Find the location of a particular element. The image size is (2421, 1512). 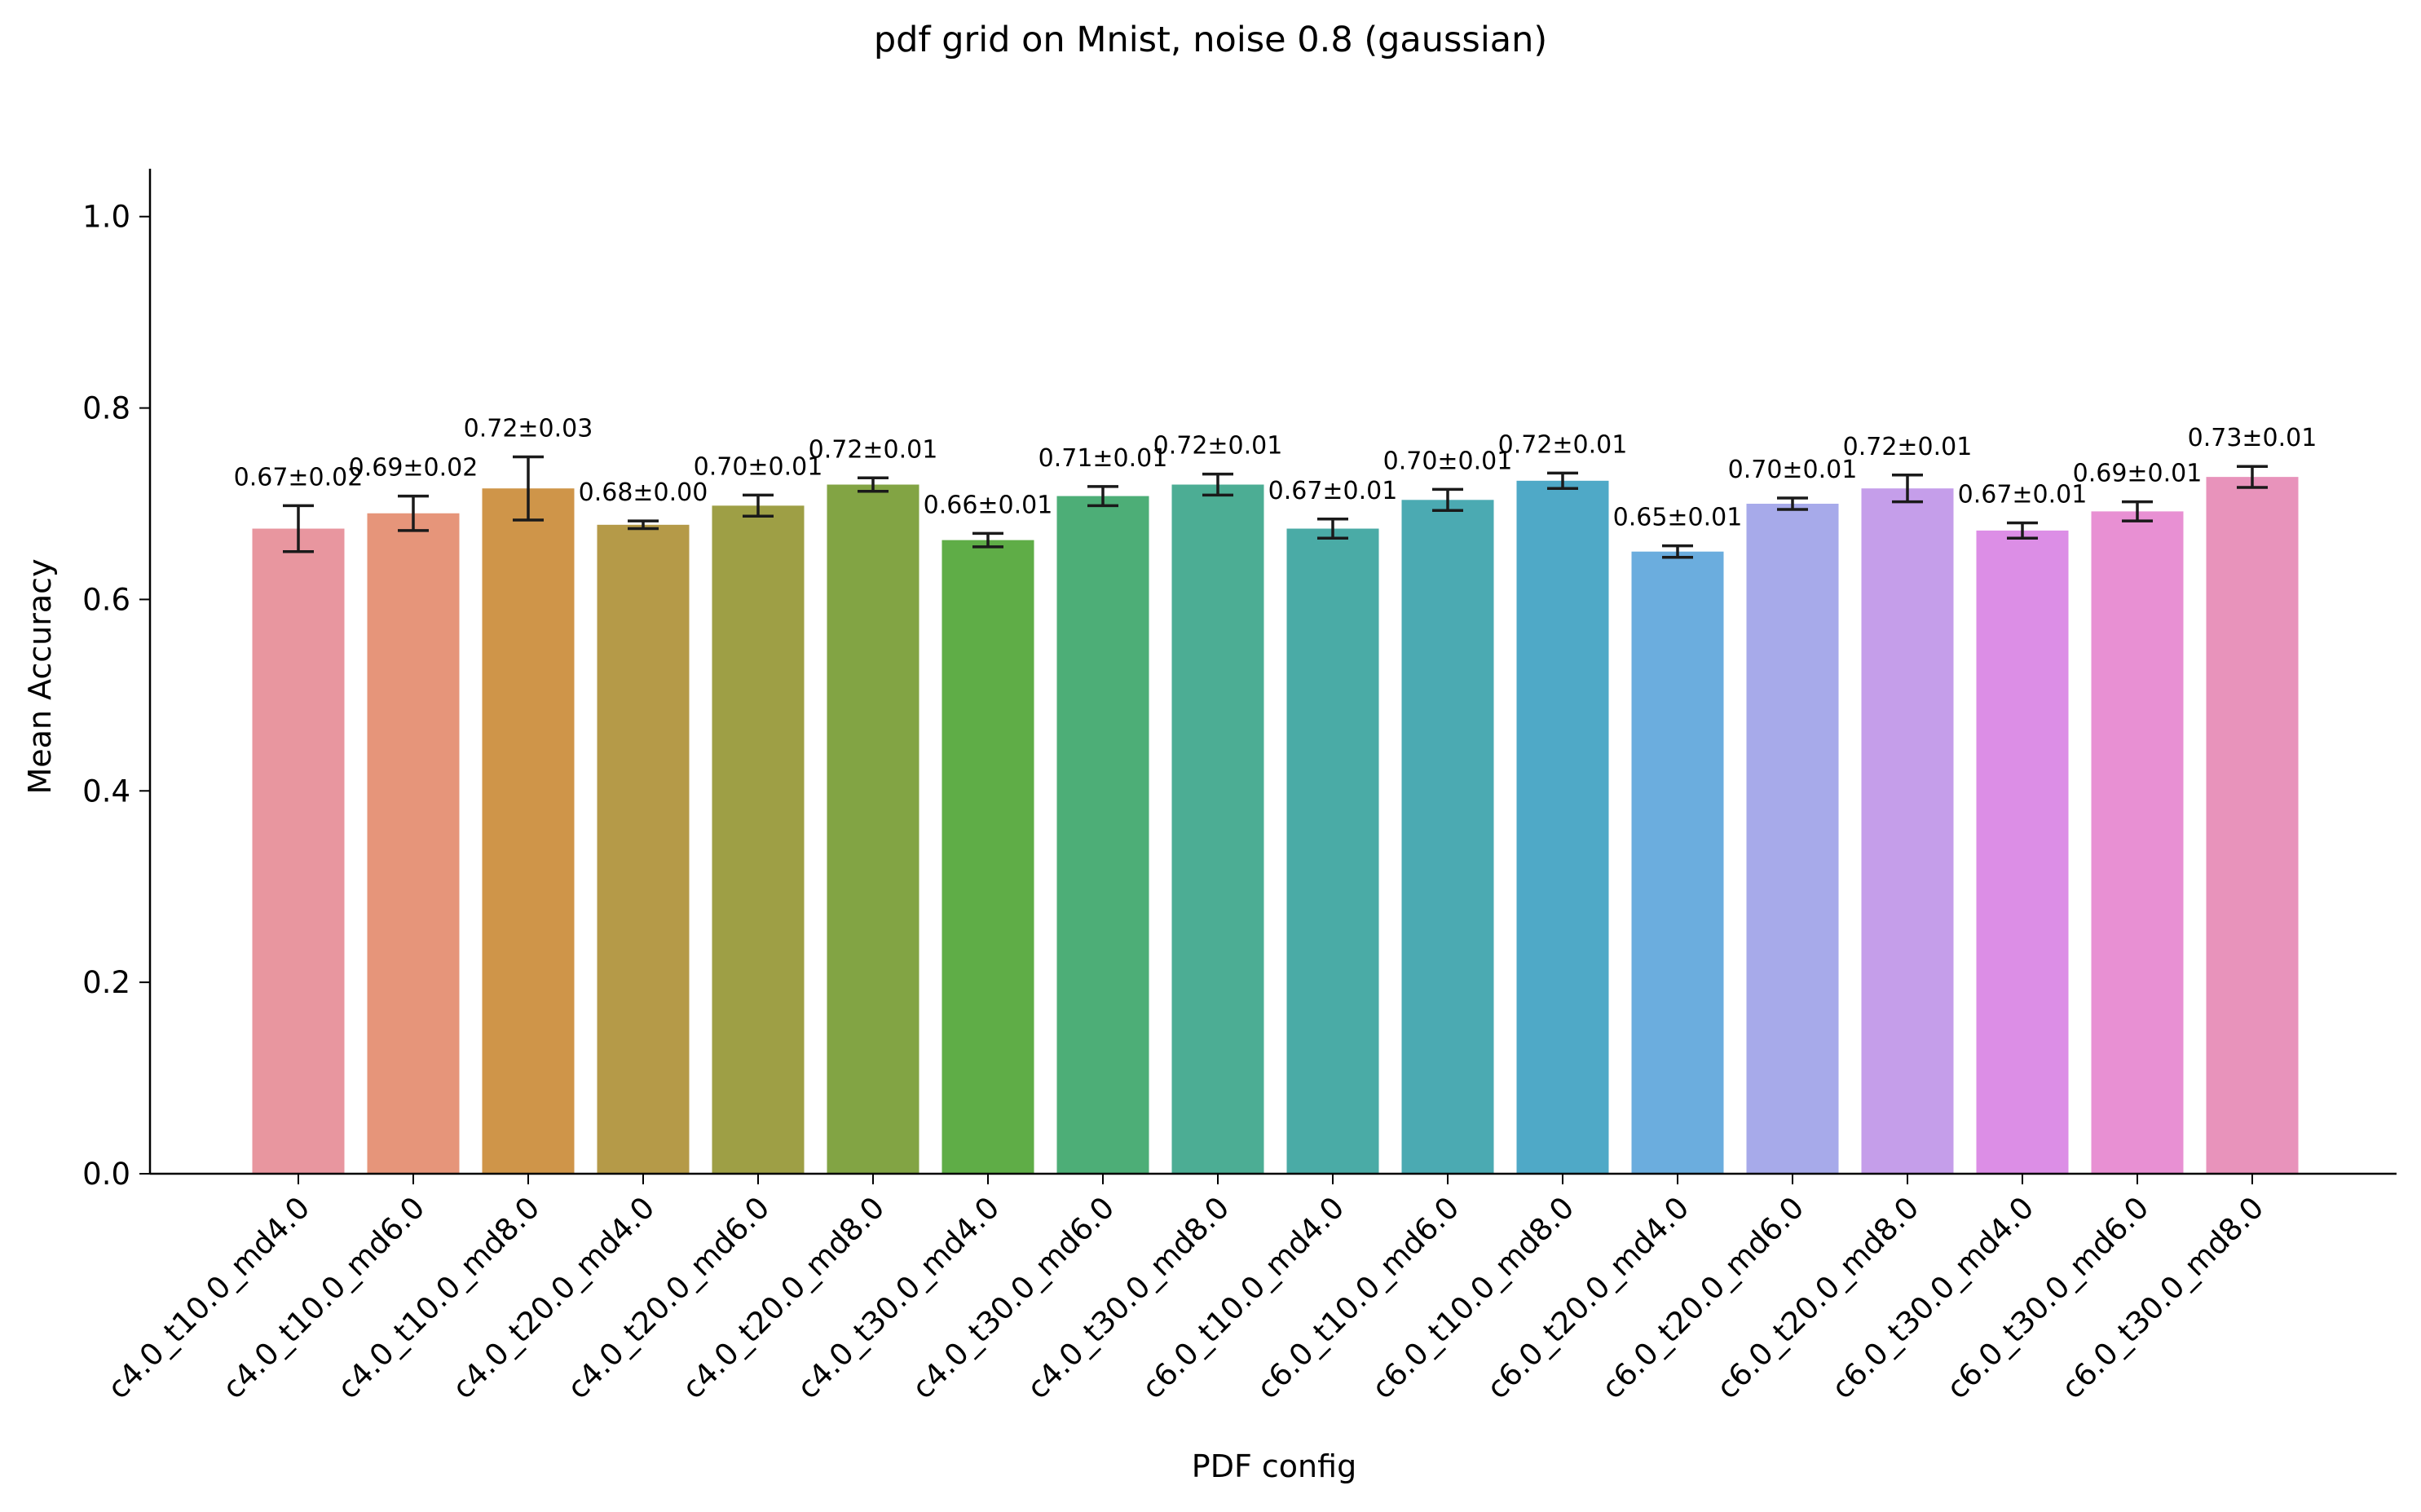

error-bar-c6.0_t30.0_md6.0 is located at coordinates (2137, 511).